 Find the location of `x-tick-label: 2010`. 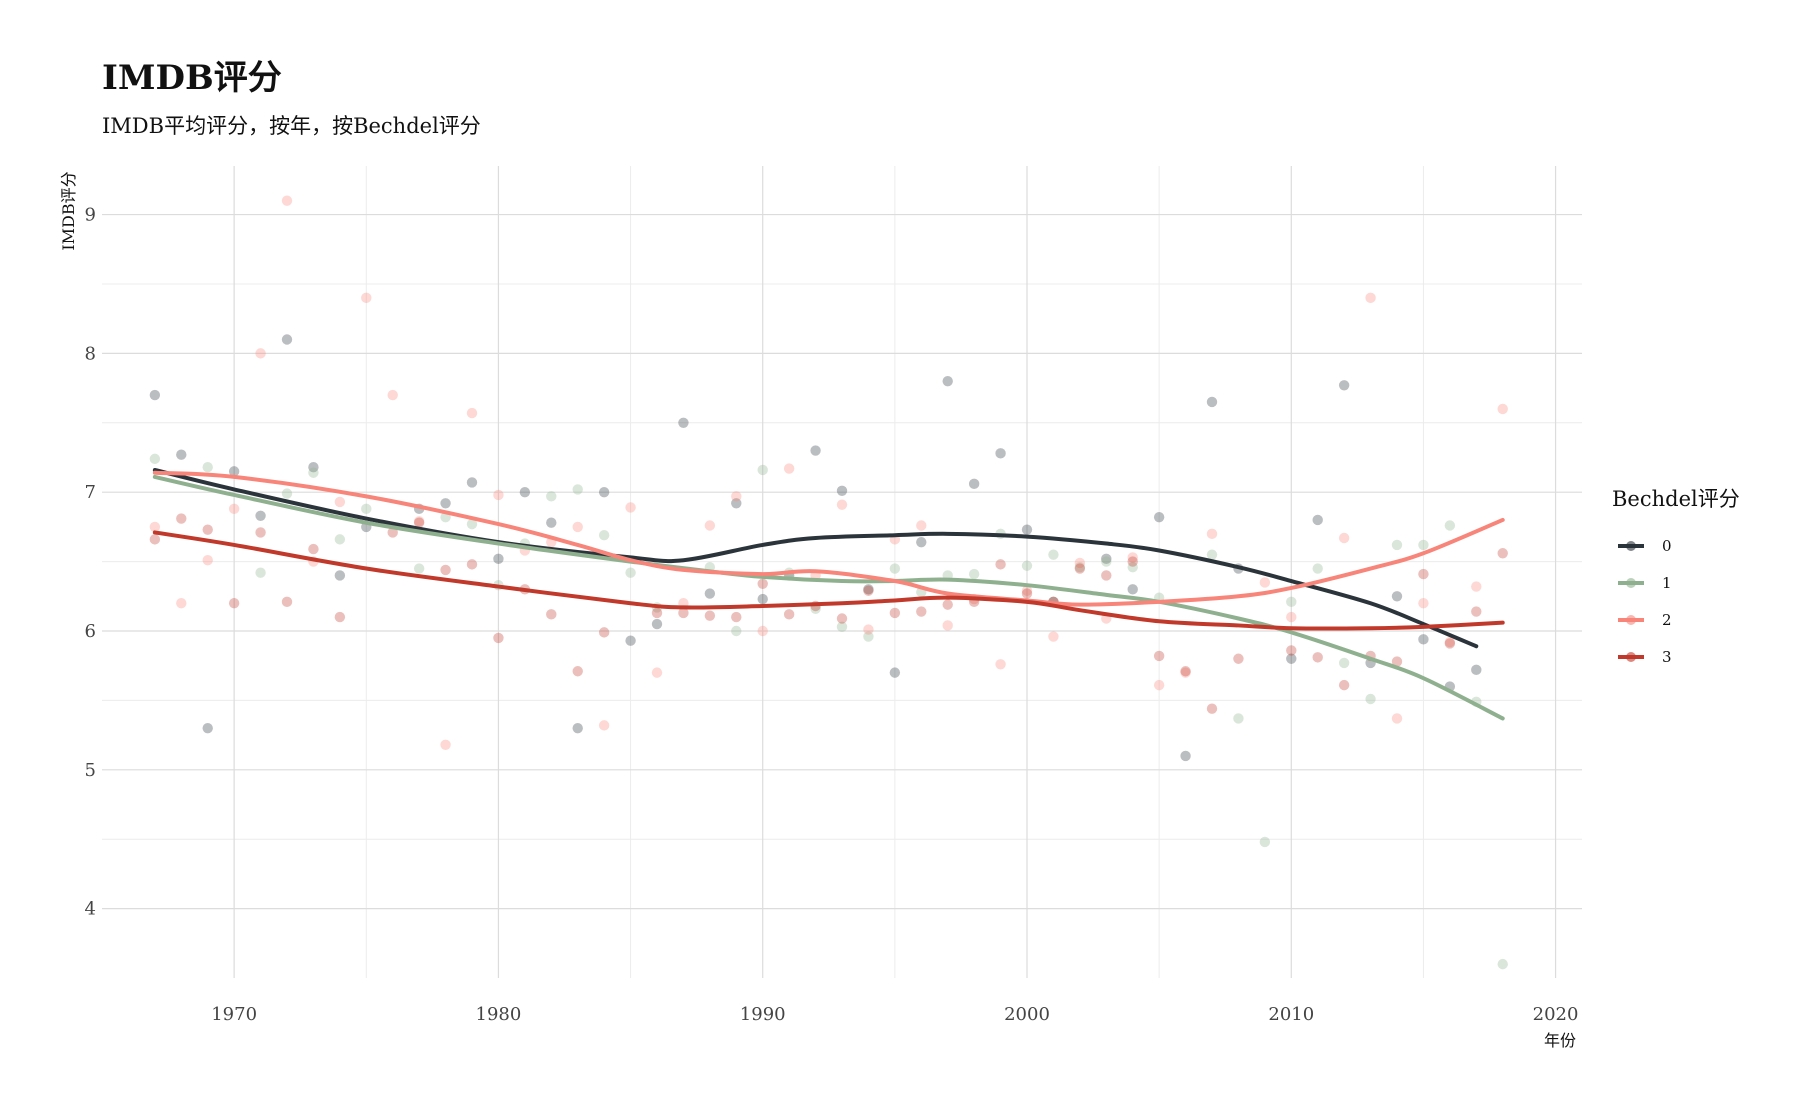

x-tick-label: 2010 is located at coordinates (1291, 1014).